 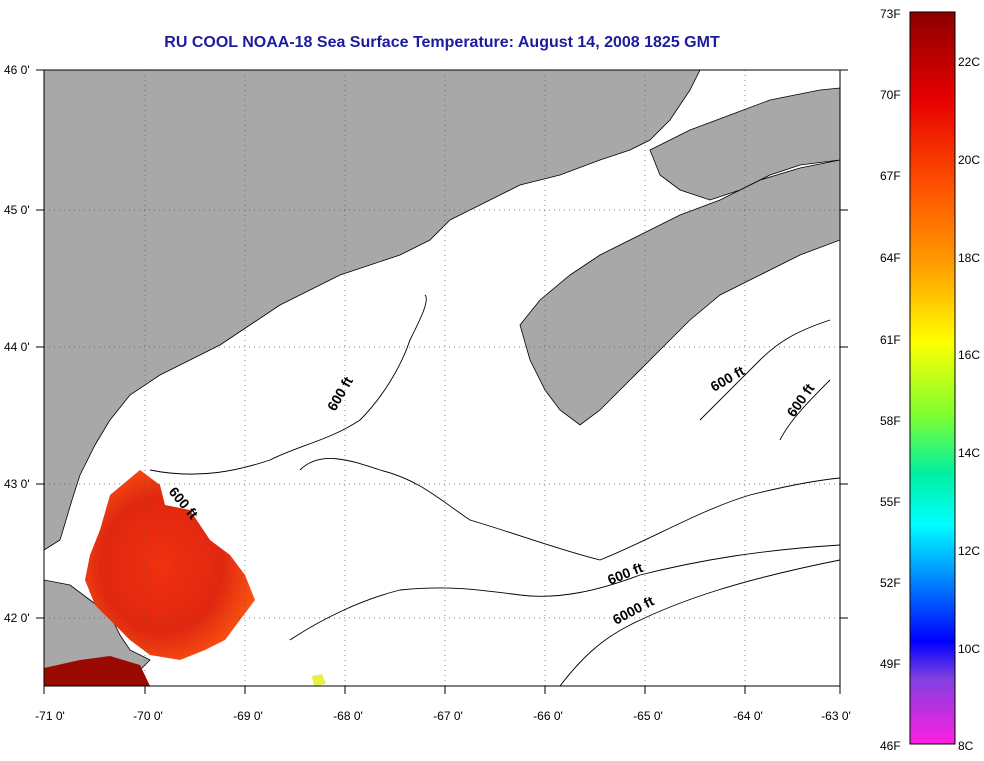 What do you see at coordinates (890, 95) in the screenshot?
I see `colorbar-f-label: 70F` at bounding box center [890, 95].